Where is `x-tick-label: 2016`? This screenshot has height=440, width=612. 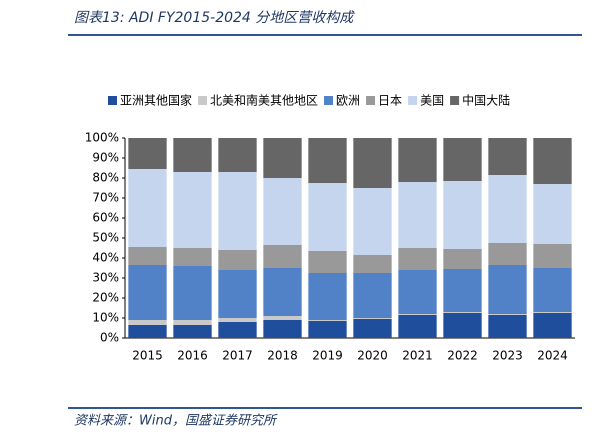 x-tick-label: 2016 is located at coordinates (192, 356).